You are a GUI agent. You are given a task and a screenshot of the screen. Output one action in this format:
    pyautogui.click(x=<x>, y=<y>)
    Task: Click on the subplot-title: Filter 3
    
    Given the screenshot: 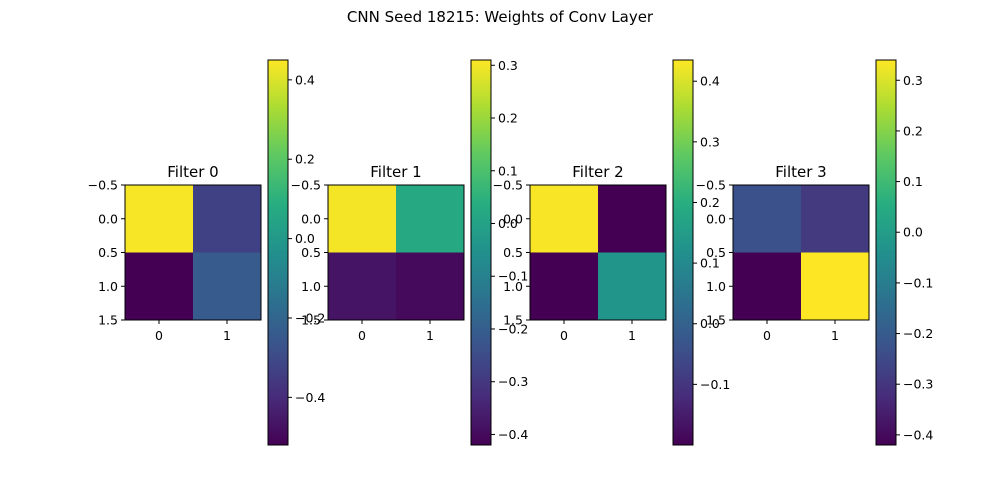 What is the action you would take?
    pyautogui.click(x=800, y=172)
    